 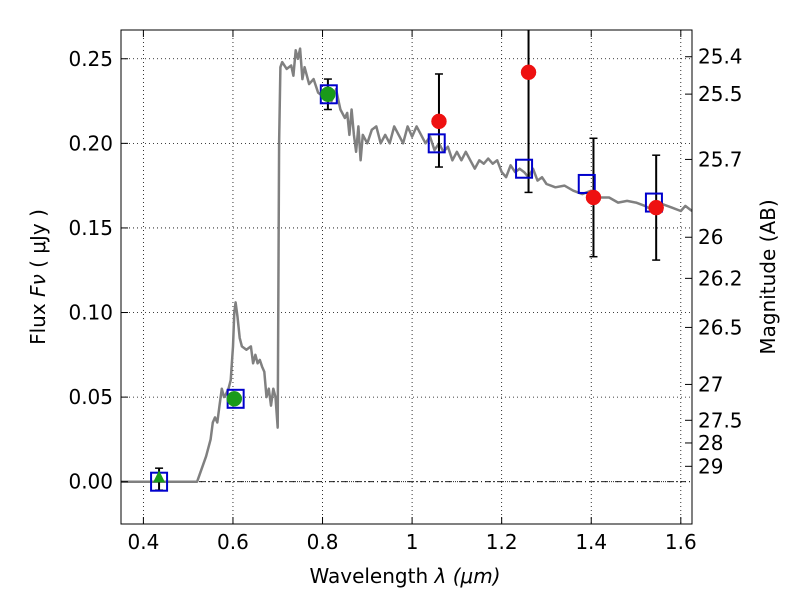 I want to click on mag-tick-label: 26.5, so click(x=720, y=327).